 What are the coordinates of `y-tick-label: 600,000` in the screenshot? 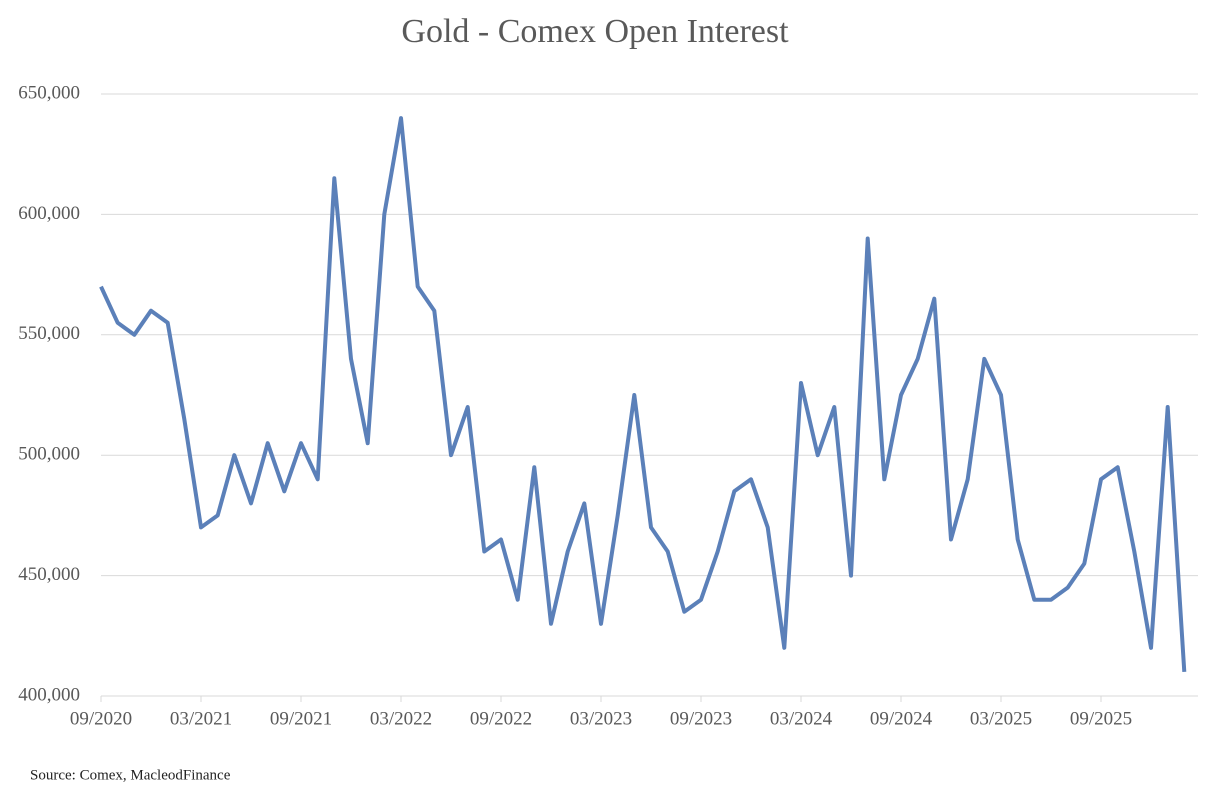 It's located at (49, 213).